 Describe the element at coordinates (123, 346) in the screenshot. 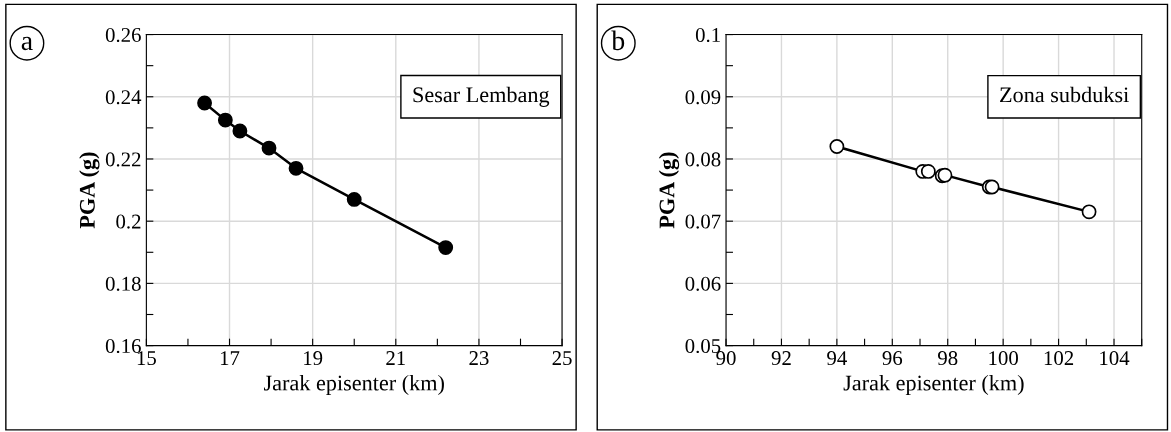

I see `y-tick-label: 0.16` at that location.